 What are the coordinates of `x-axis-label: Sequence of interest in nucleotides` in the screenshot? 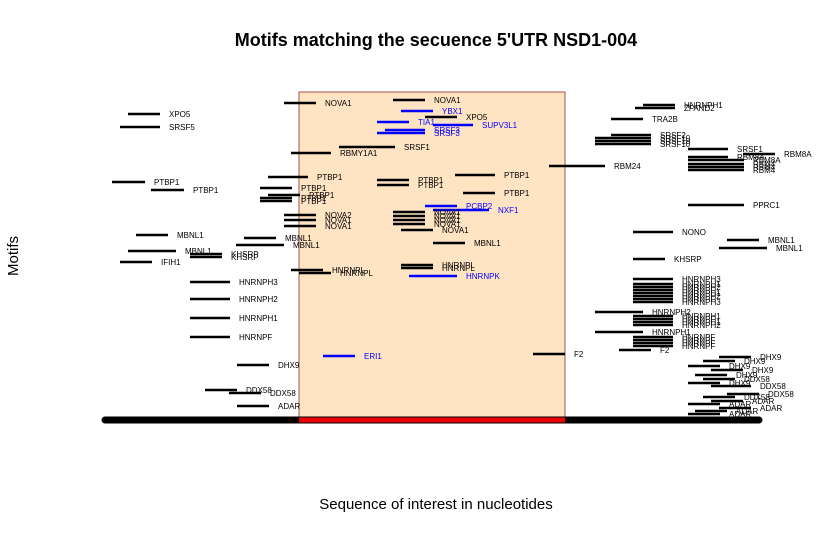 It's located at (436, 504).